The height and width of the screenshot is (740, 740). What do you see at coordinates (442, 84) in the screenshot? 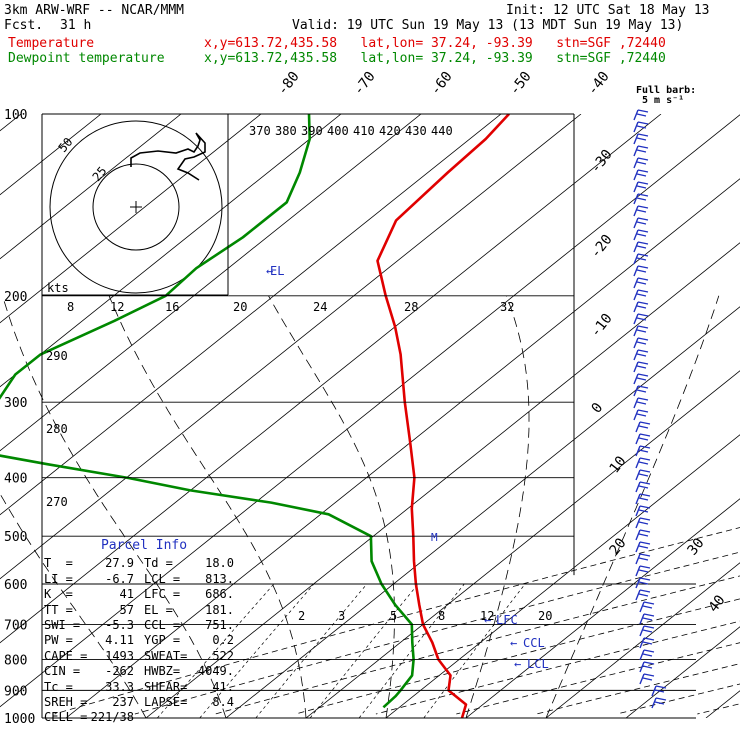
I see `temperature-tick-label: -60` at bounding box center [442, 84].